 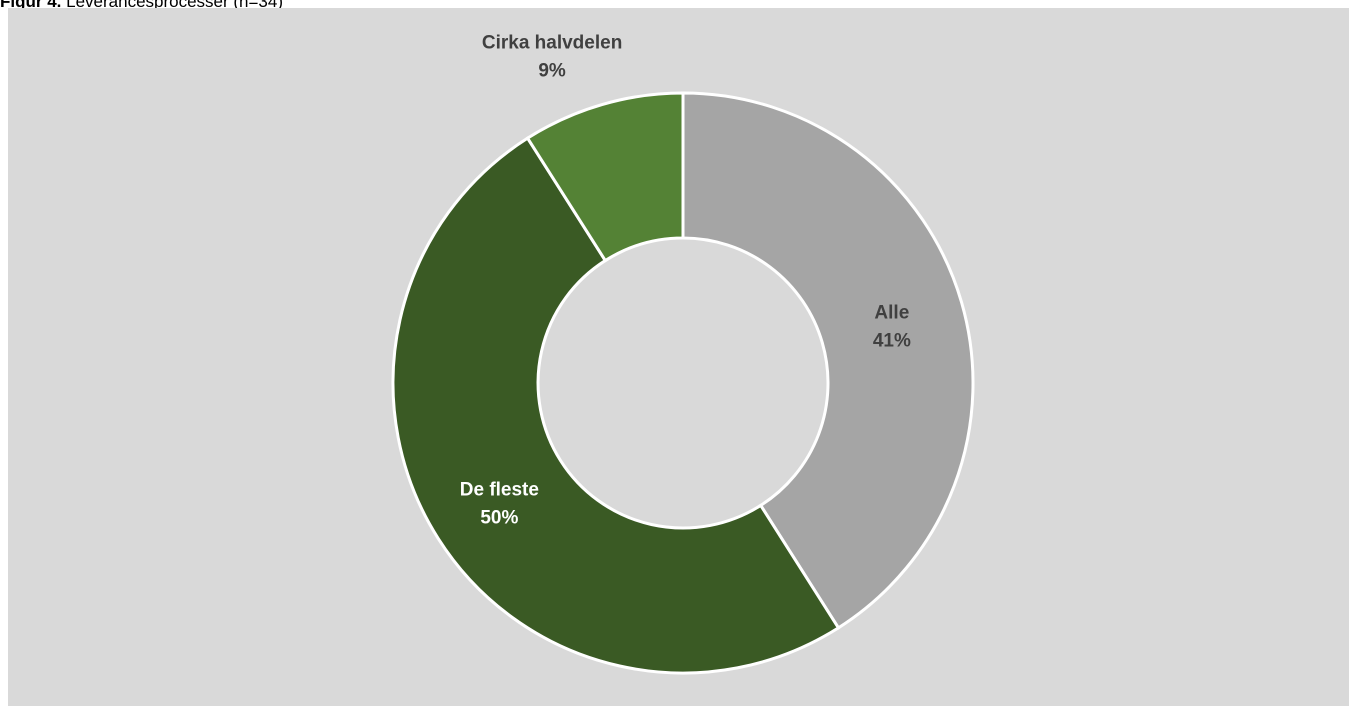 I want to click on slice-label-de-fleste: De fleste 50%, so click(x=499, y=504).